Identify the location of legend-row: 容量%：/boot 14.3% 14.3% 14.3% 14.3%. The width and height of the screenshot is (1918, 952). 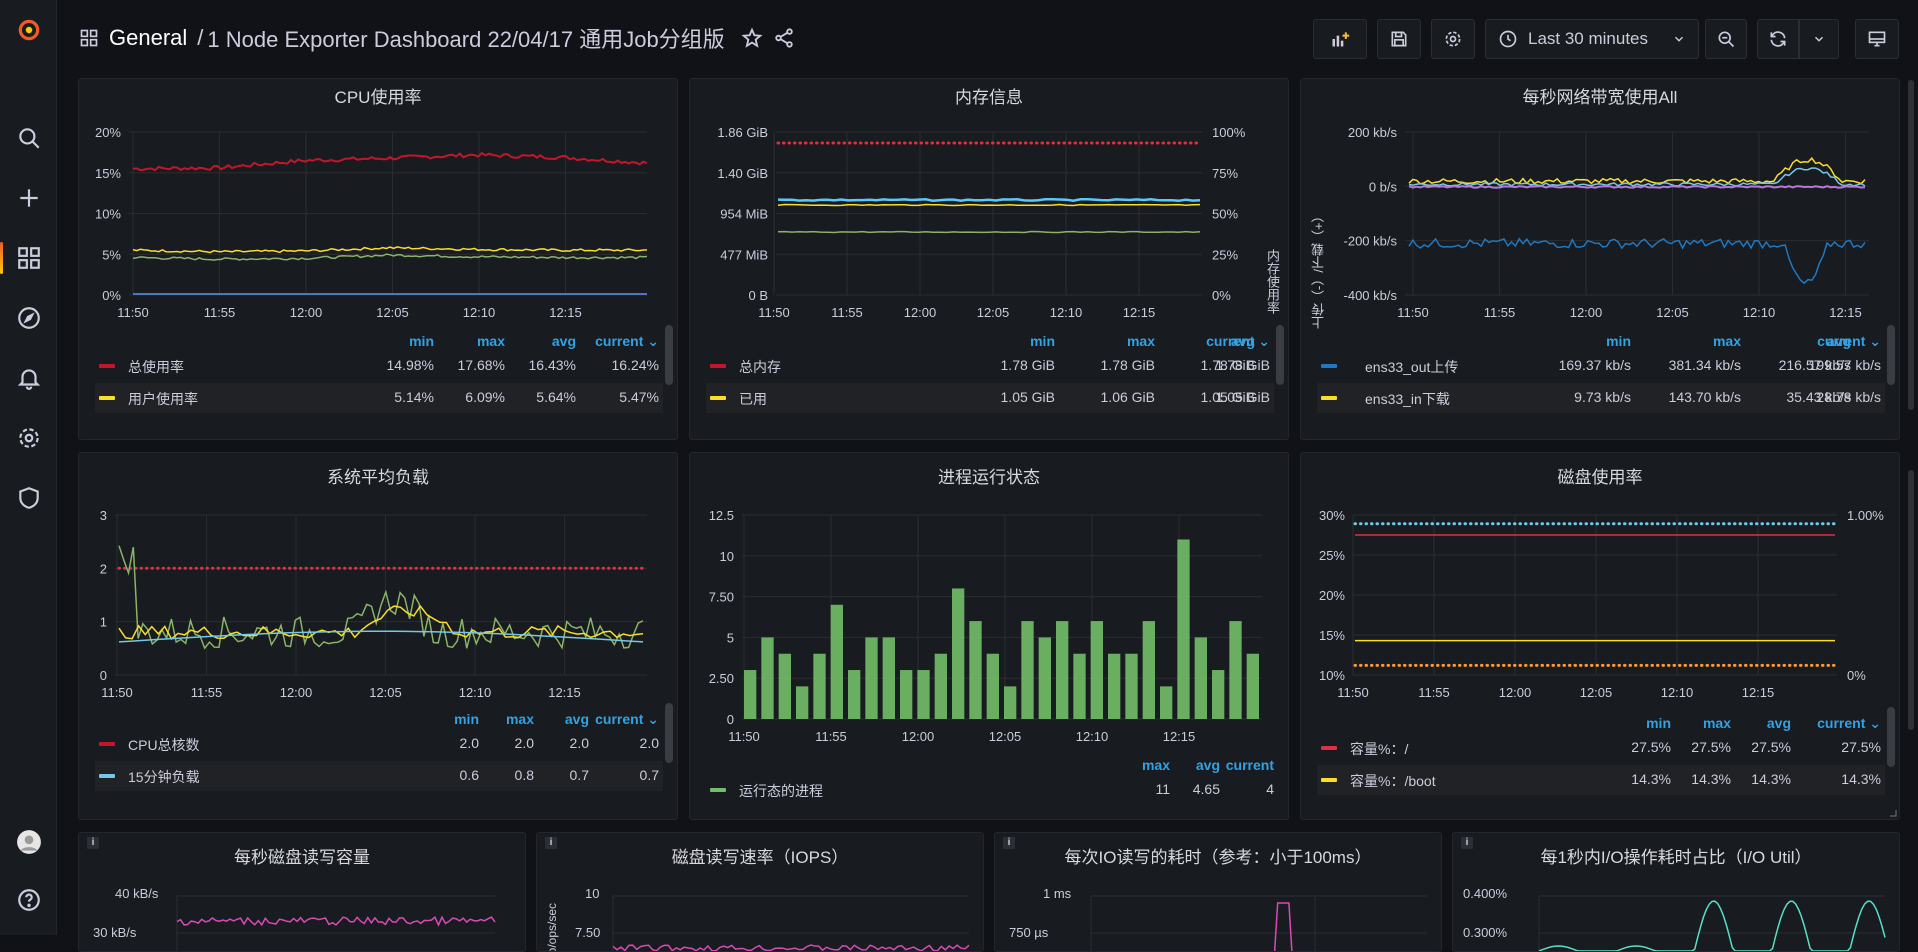
(1601, 780).